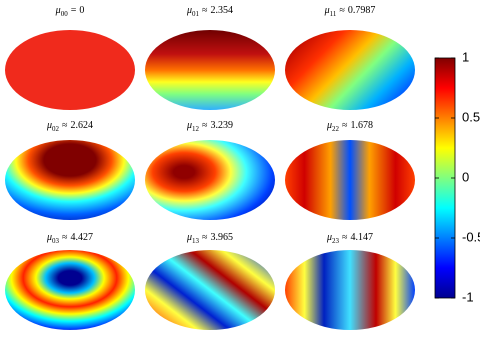  What do you see at coordinates (74, 10) in the screenshot?
I see `title-relation: =` at bounding box center [74, 10].